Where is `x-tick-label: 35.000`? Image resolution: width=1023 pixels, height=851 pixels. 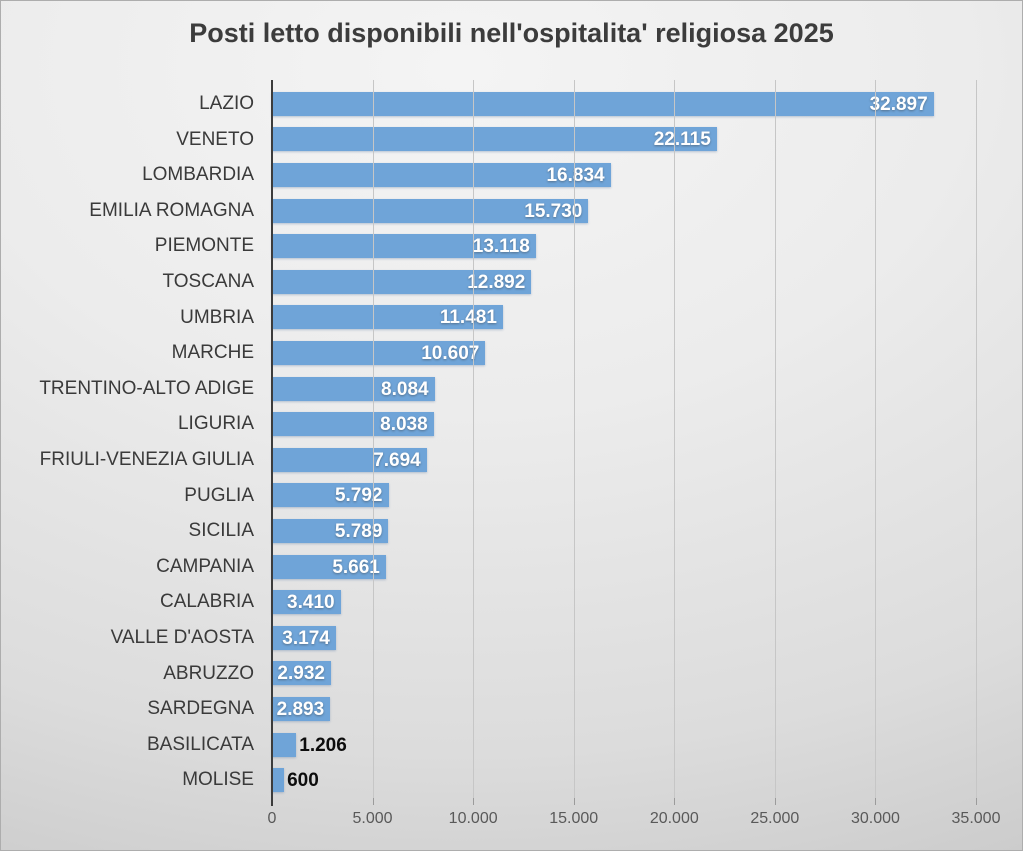
x-tick-label: 35.000 is located at coordinates (976, 818).